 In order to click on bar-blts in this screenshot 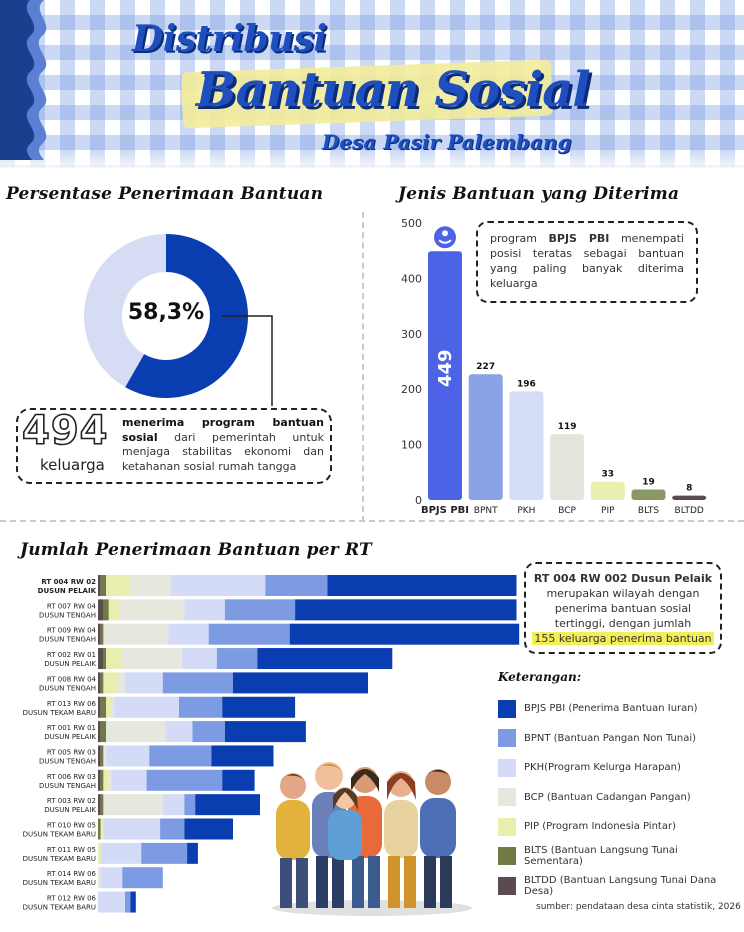, I will do `click(648, 494)`.